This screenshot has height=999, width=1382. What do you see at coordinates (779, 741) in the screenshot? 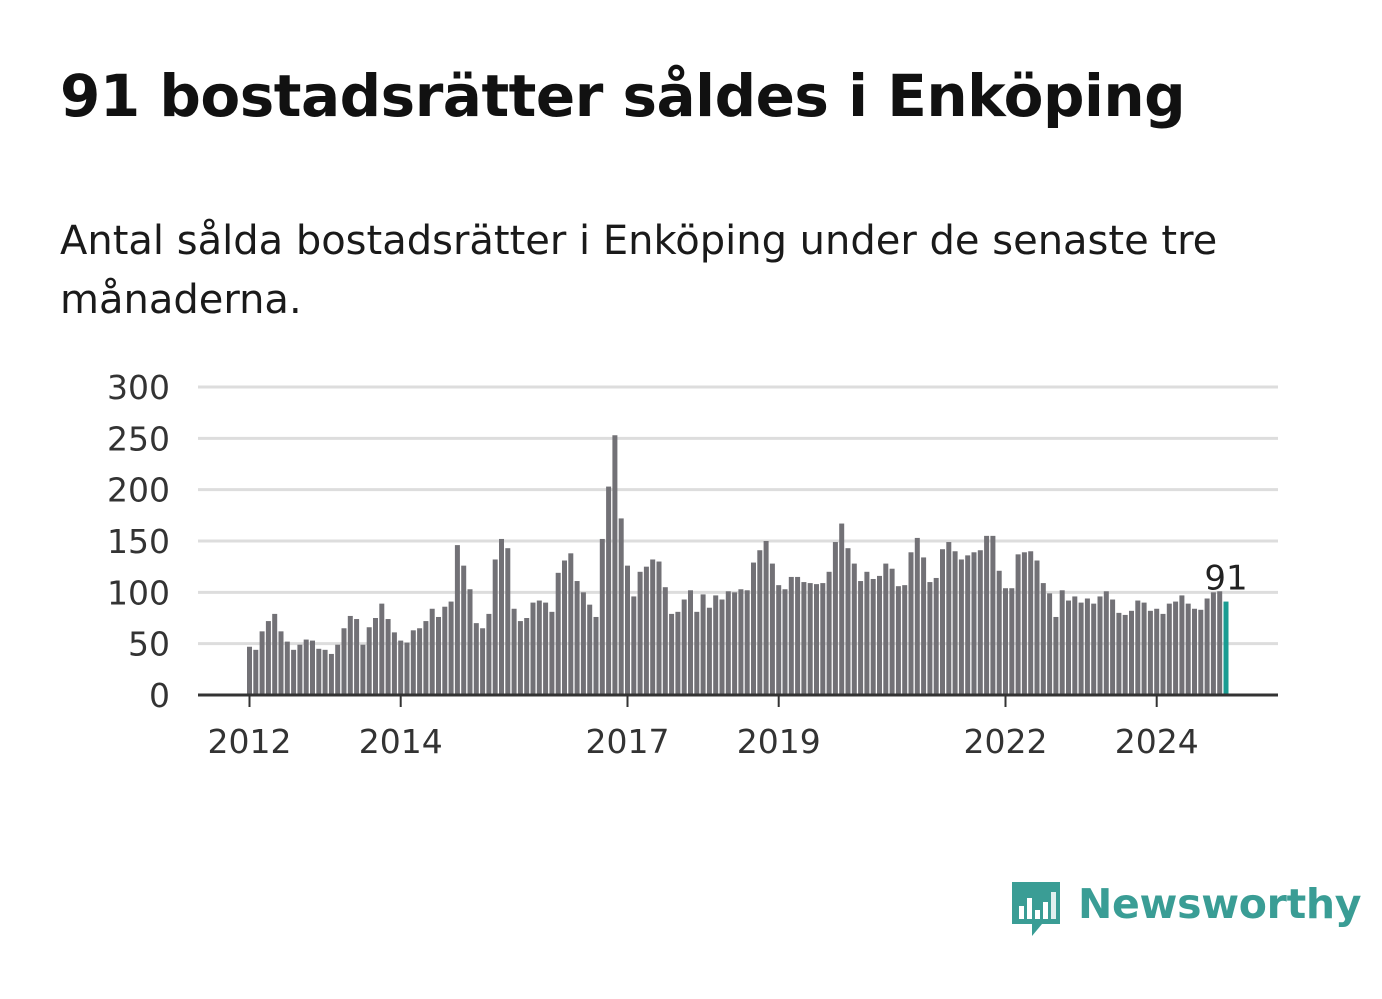
I see `x-tick-label: 2019` at bounding box center [779, 741].